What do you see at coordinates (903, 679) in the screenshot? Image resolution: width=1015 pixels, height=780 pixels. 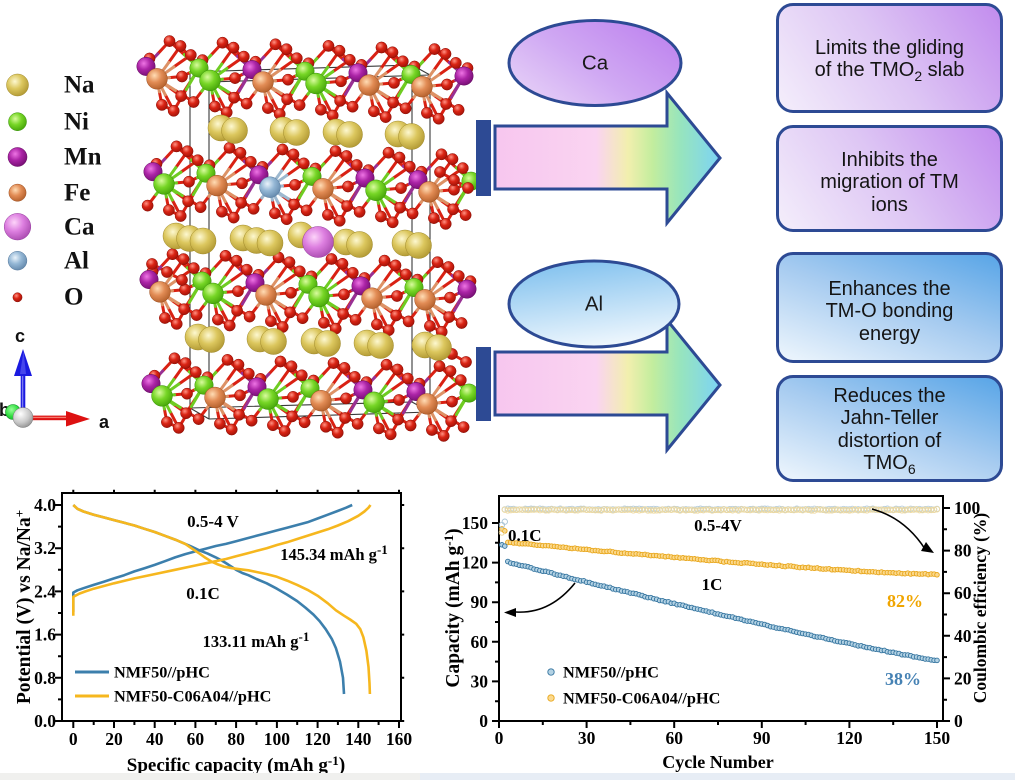 I see `svg-text: 38%` at bounding box center [903, 679].